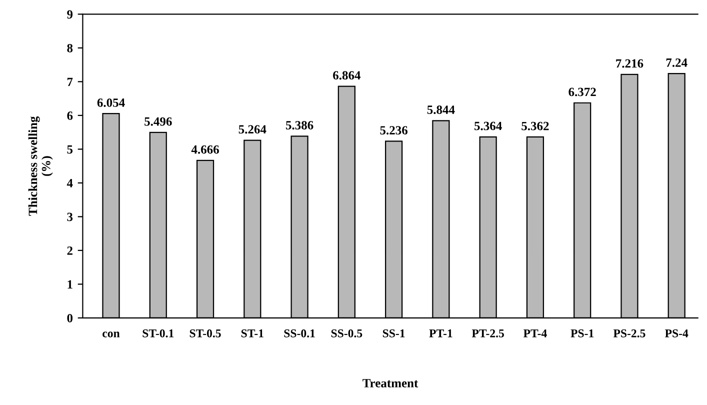 The image size is (707, 405). What do you see at coordinates (300, 125) in the screenshot?
I see `data-label: 5.386` at bounding box center [300, 125].